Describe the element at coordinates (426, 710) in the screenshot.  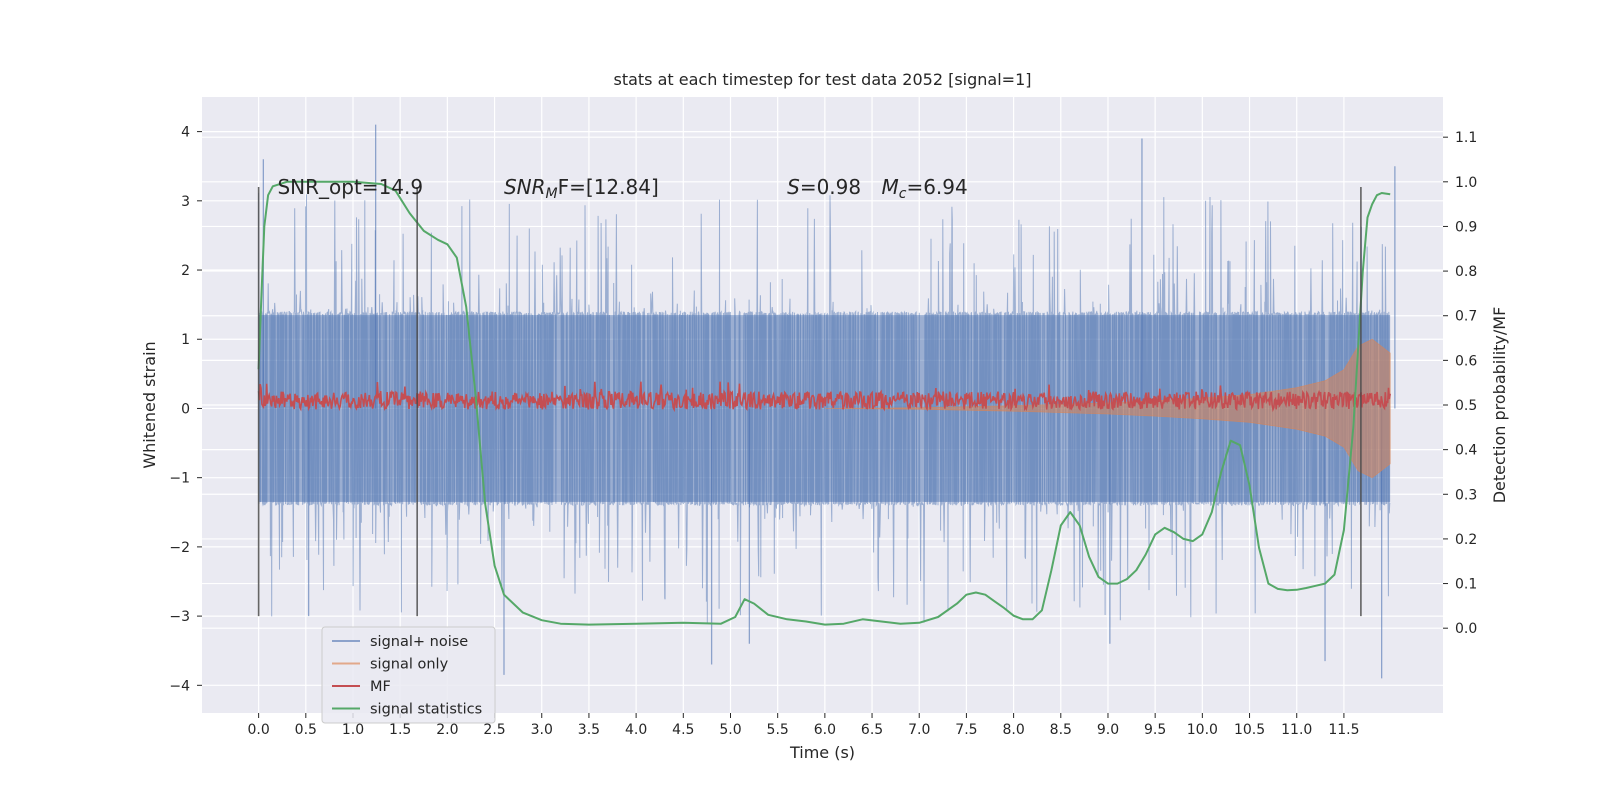
I see `legend-label: signal statistics` at that location.